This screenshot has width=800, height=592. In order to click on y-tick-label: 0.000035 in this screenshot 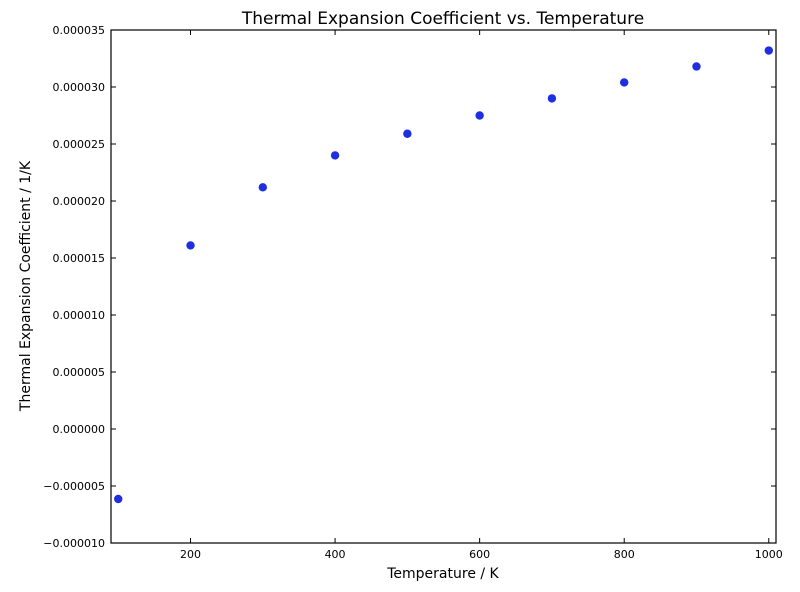, I will do `click(79, 30)`.